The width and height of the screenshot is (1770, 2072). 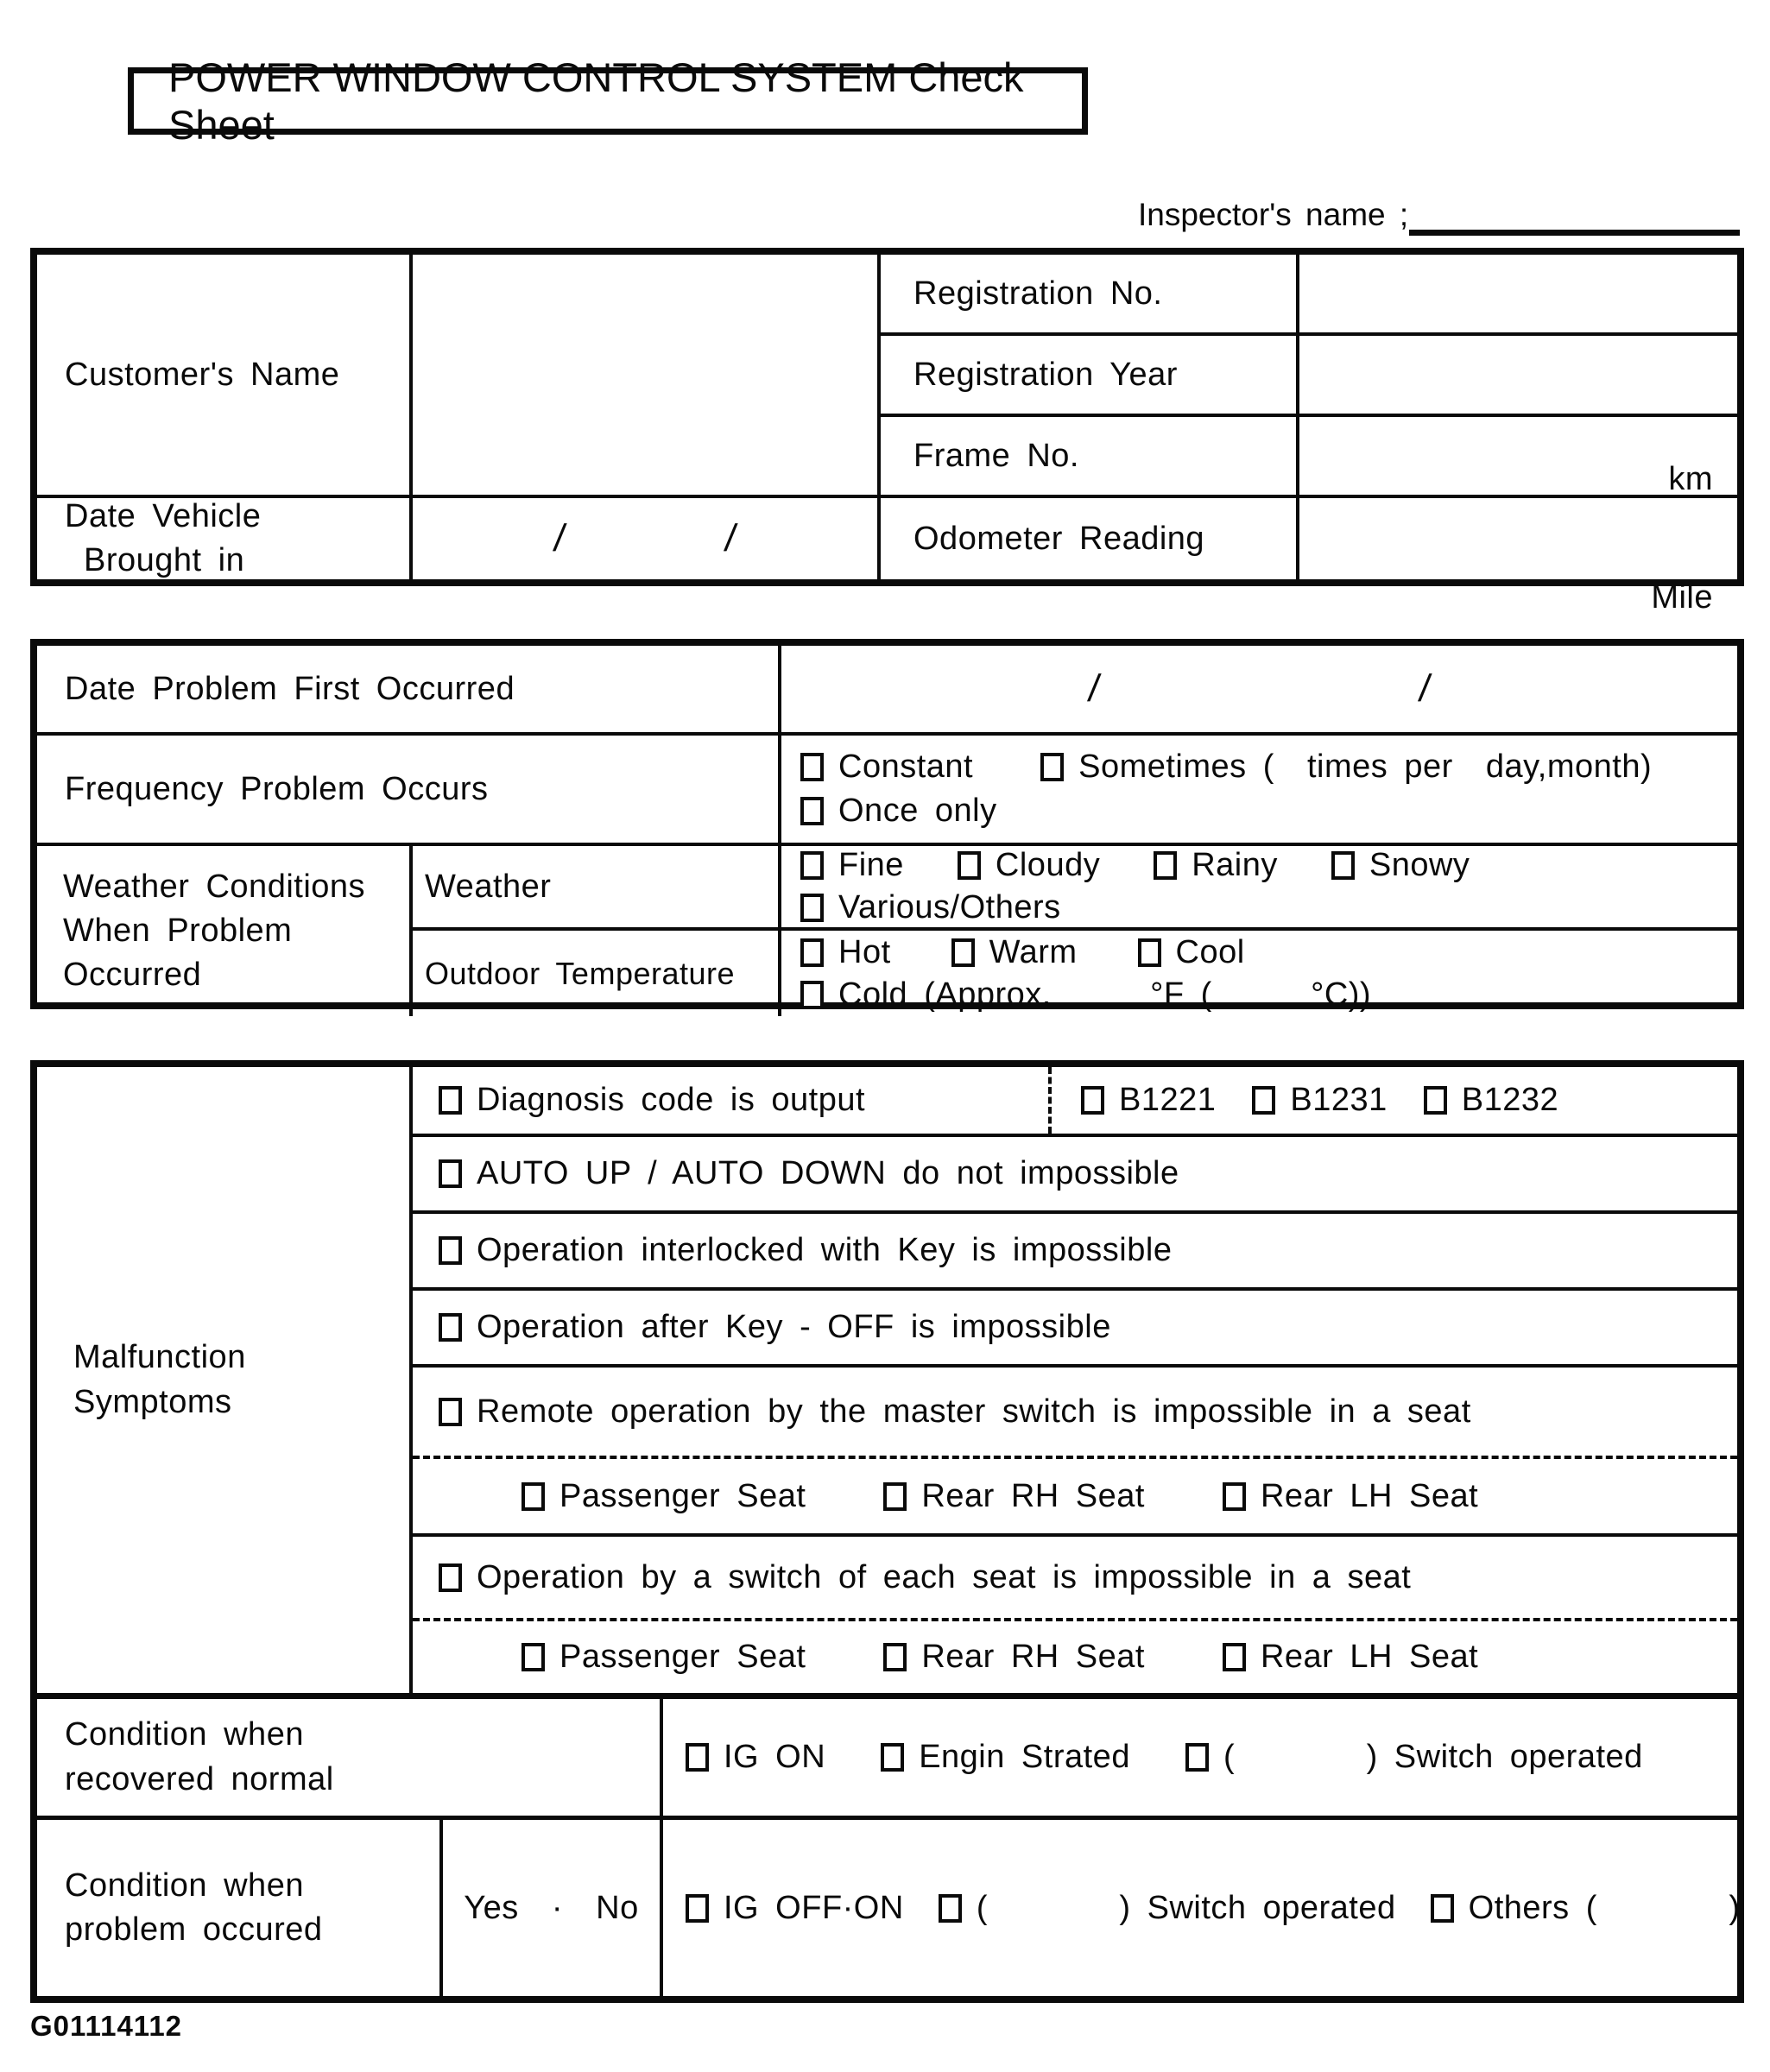 What do you see at coordinates (107, 2026) in the screenshot?
I see `figure-code: G01114112` at bounding box center [107, 2026].